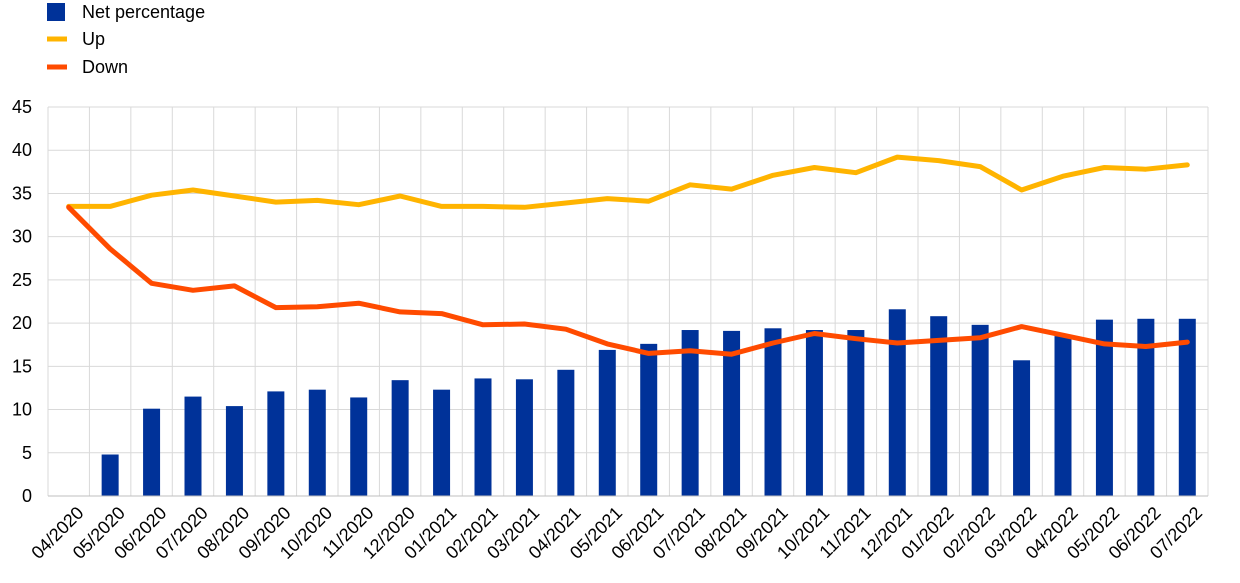 The width and height of the screenshot is (1240, 583). Describe the element at coordinates (22, 366) in the screenshot. I see `y-tick-label: 15` at that location.